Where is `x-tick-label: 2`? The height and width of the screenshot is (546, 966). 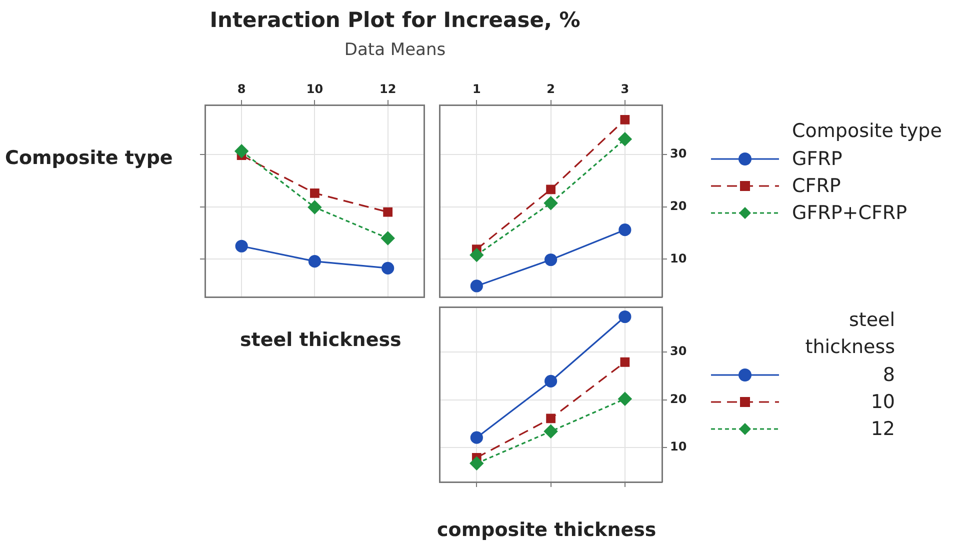
x-tick-label: 2 is located at coordinates (550, 89).